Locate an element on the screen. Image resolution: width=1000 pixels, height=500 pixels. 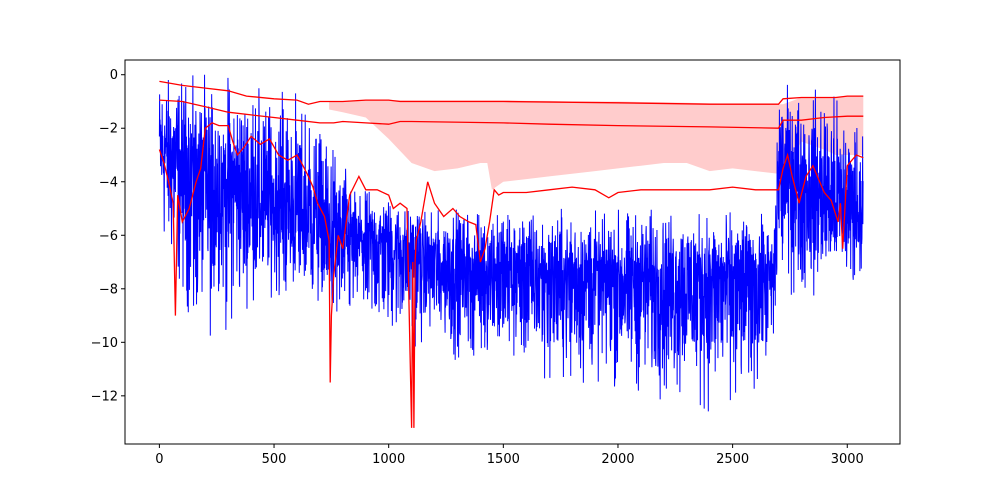
y-tick-label: −2 is located at coordinates (108, 129).